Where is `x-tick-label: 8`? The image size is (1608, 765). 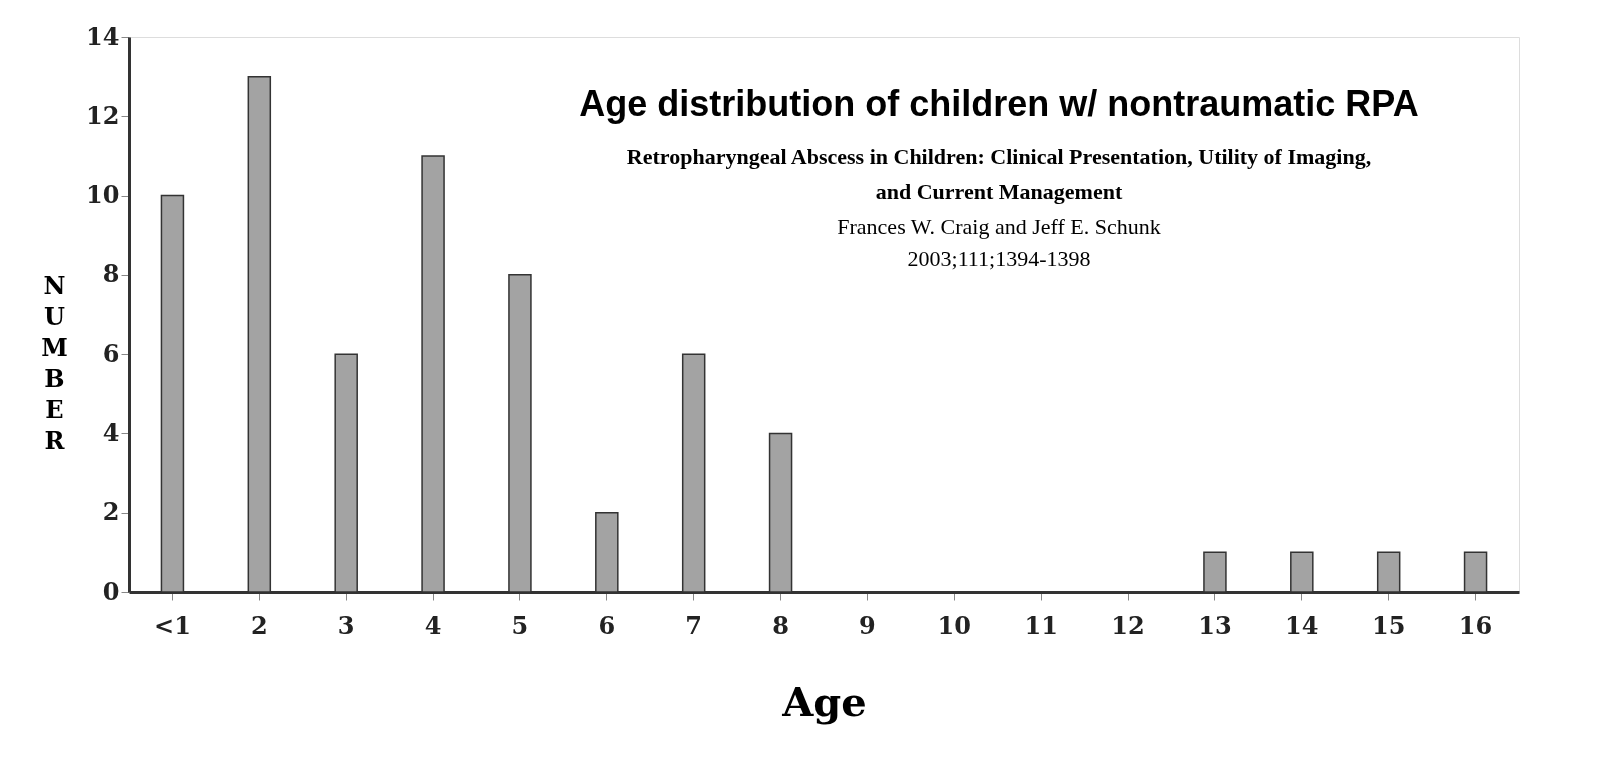 x-tick-label: 8 is located at coordinates (780, 625).